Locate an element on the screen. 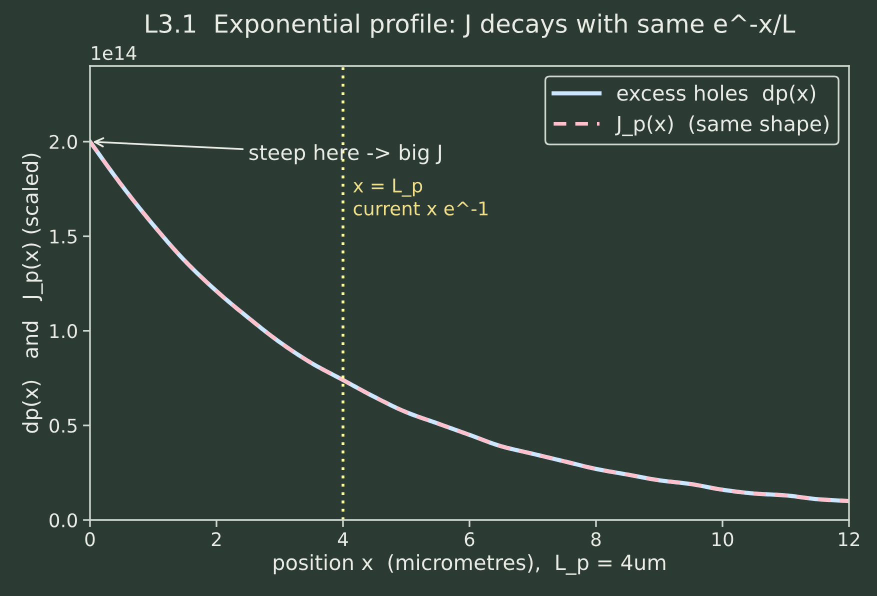 This screenshot has width=877, height=596. y-tick-label: 2.0 is located at coordinates (63, 142).